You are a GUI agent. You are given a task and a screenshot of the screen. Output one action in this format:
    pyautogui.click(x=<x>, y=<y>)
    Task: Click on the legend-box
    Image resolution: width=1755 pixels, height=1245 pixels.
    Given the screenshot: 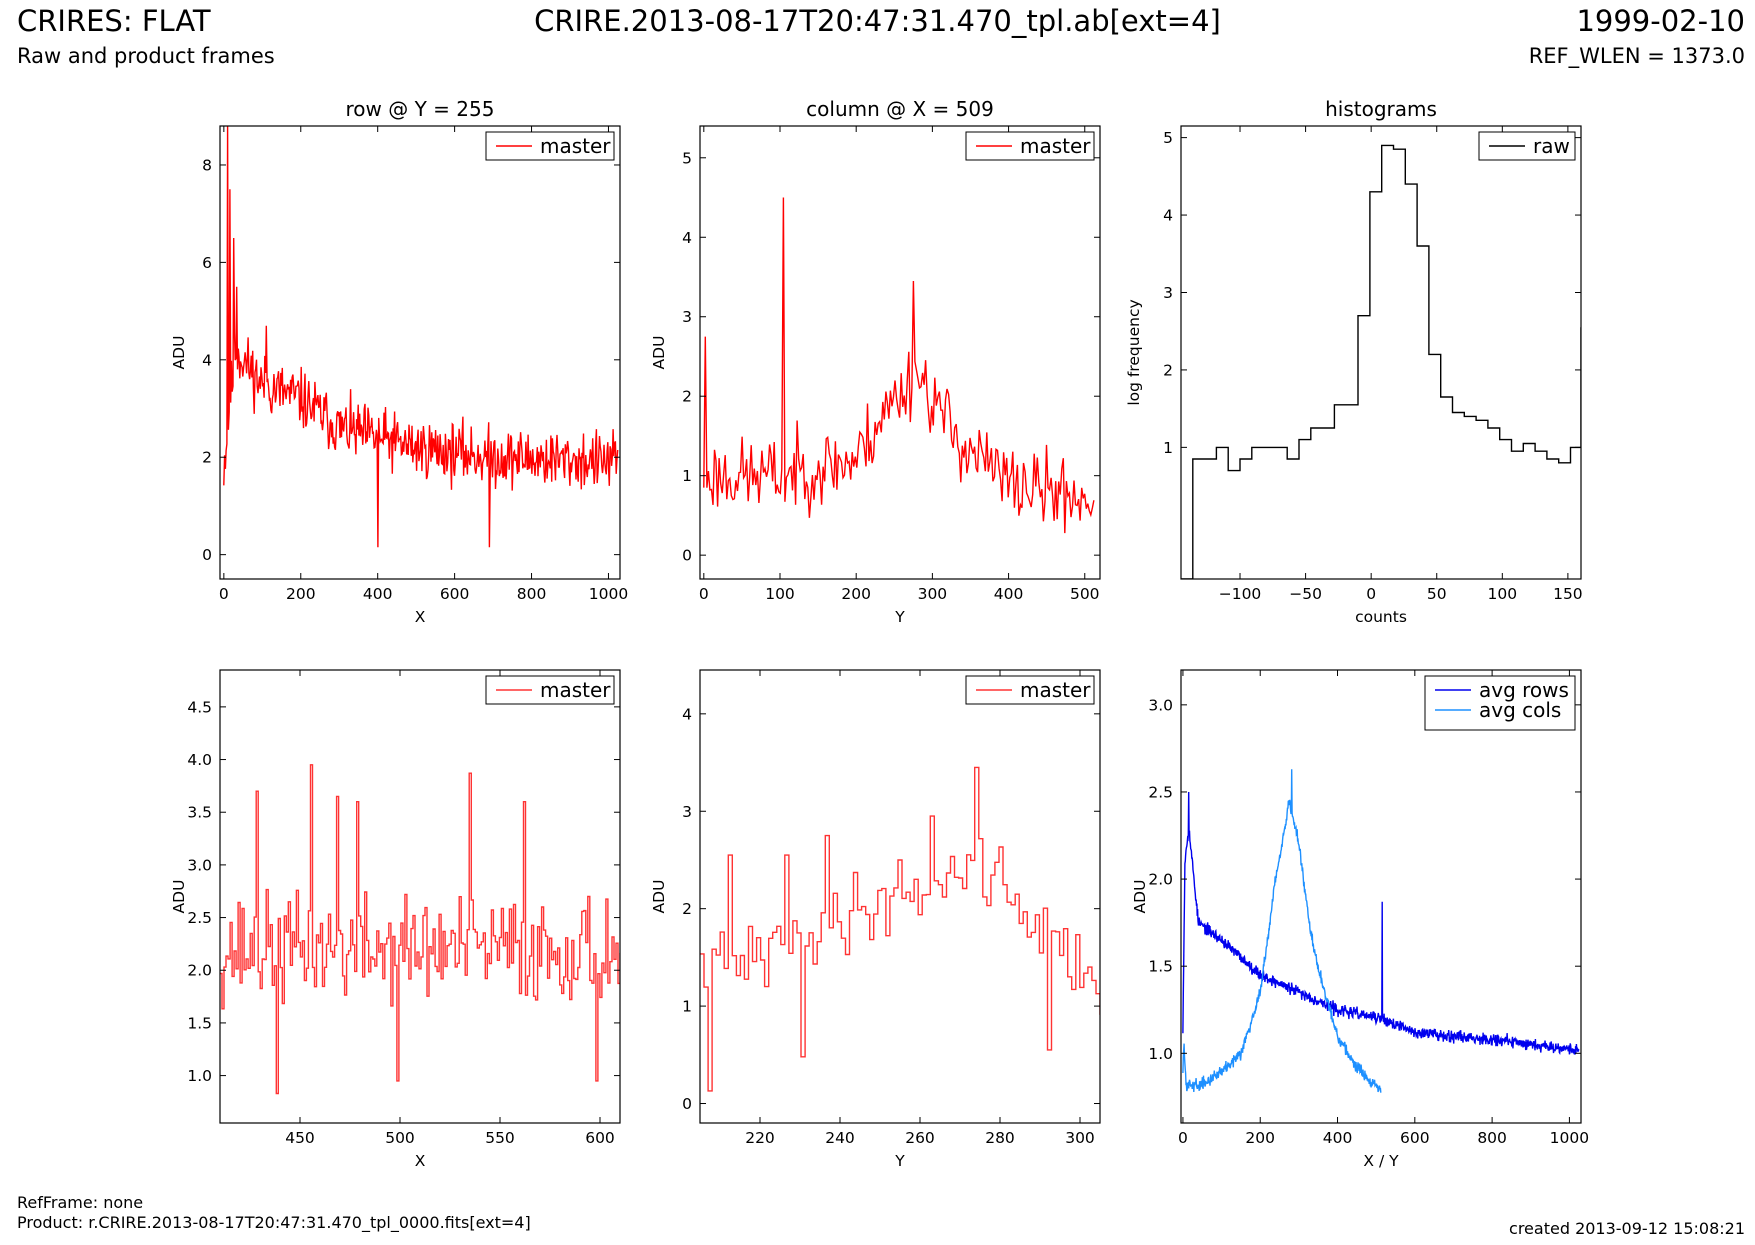 What is the action you would take?
    pyautogui.click(x=1500, y=703)
    